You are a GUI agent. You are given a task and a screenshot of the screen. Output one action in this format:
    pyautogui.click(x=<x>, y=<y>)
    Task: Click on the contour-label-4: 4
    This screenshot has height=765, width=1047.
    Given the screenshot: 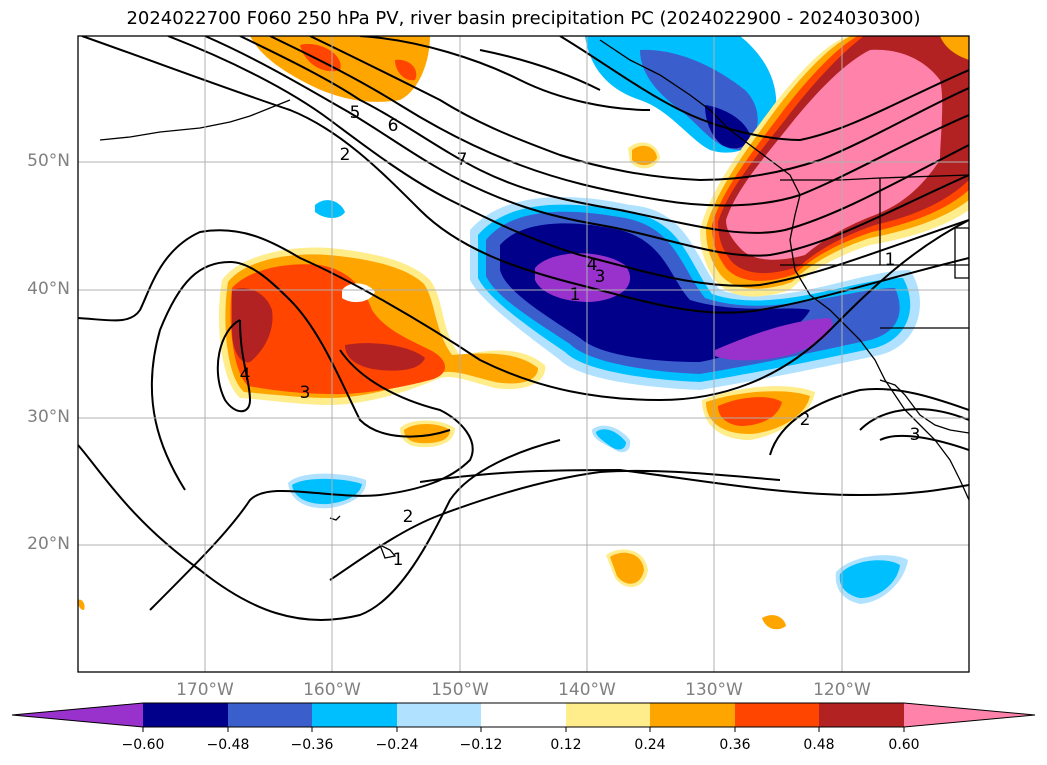 What is the action you would take?
    pyautogui.click(x=592, y=265)
    